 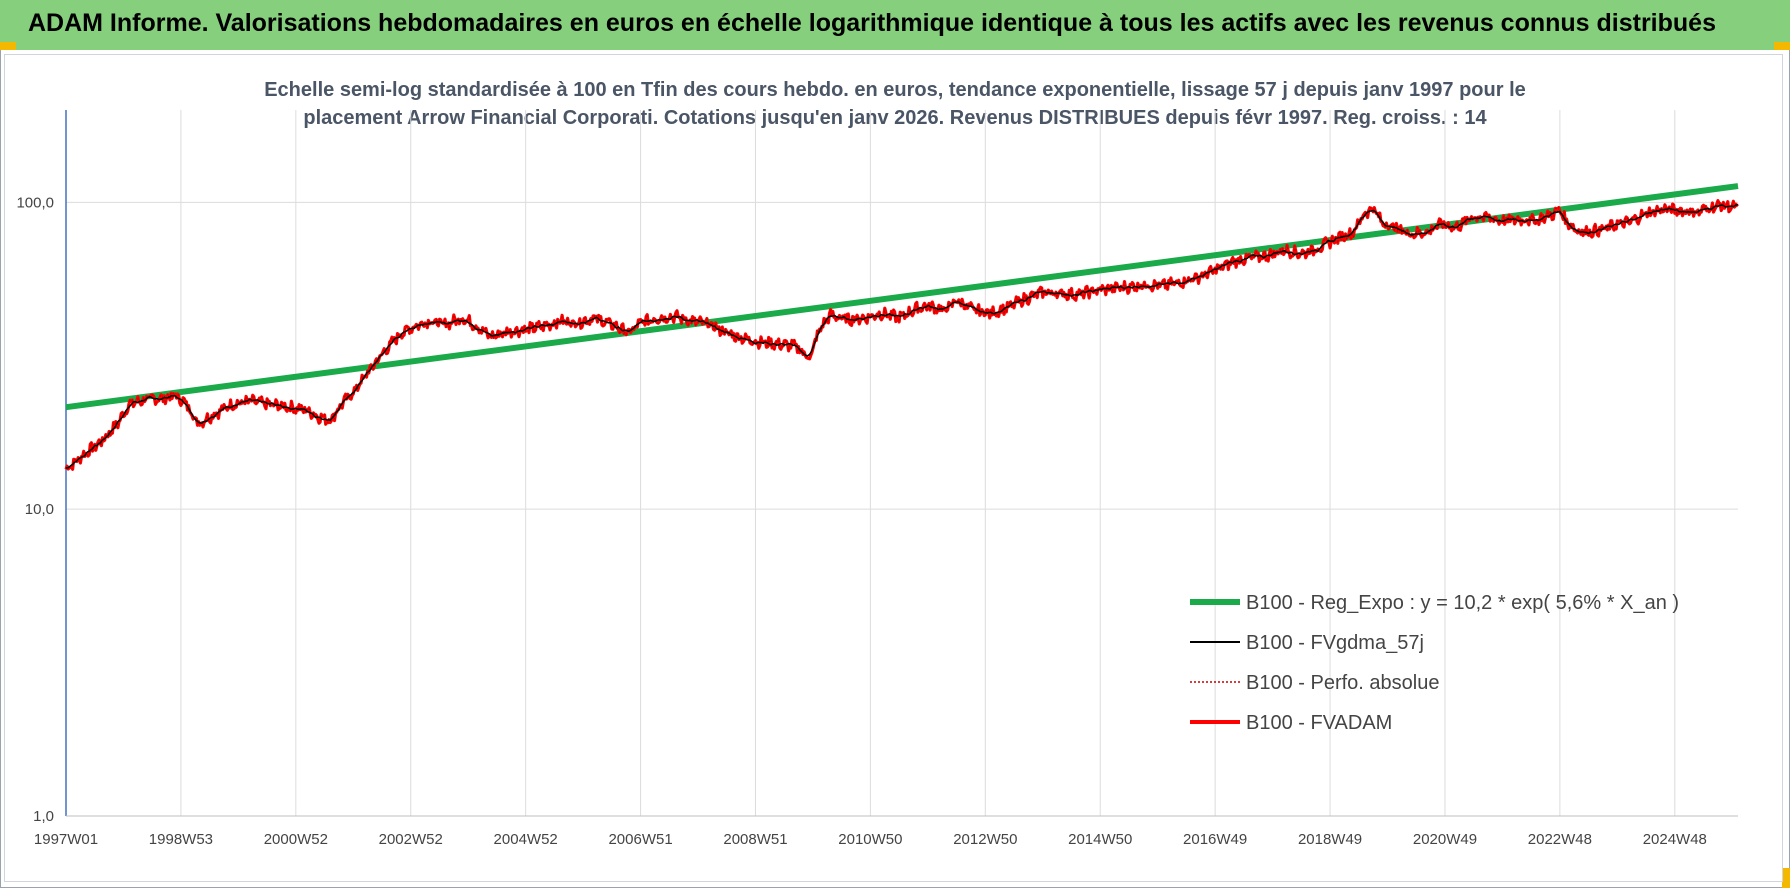 I want to click on x-tick-label: 1998W53, so click(x=181, y=839).